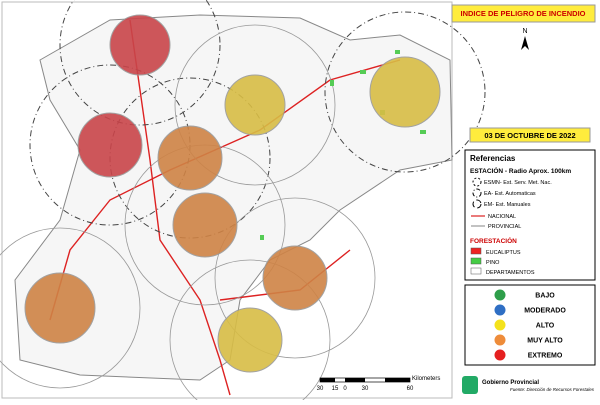 The width and height of the screenshot is (600, 405). What do you see at coordinates (552, 389) in the screenshot?
I see `source: Fuente: Dirección de Recursos Forestales` at bounding box center [552, 389].